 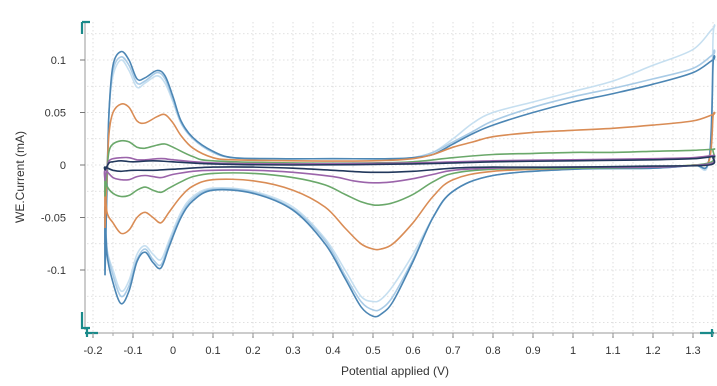 I want to click on series-line, so click(x=409, y=164).